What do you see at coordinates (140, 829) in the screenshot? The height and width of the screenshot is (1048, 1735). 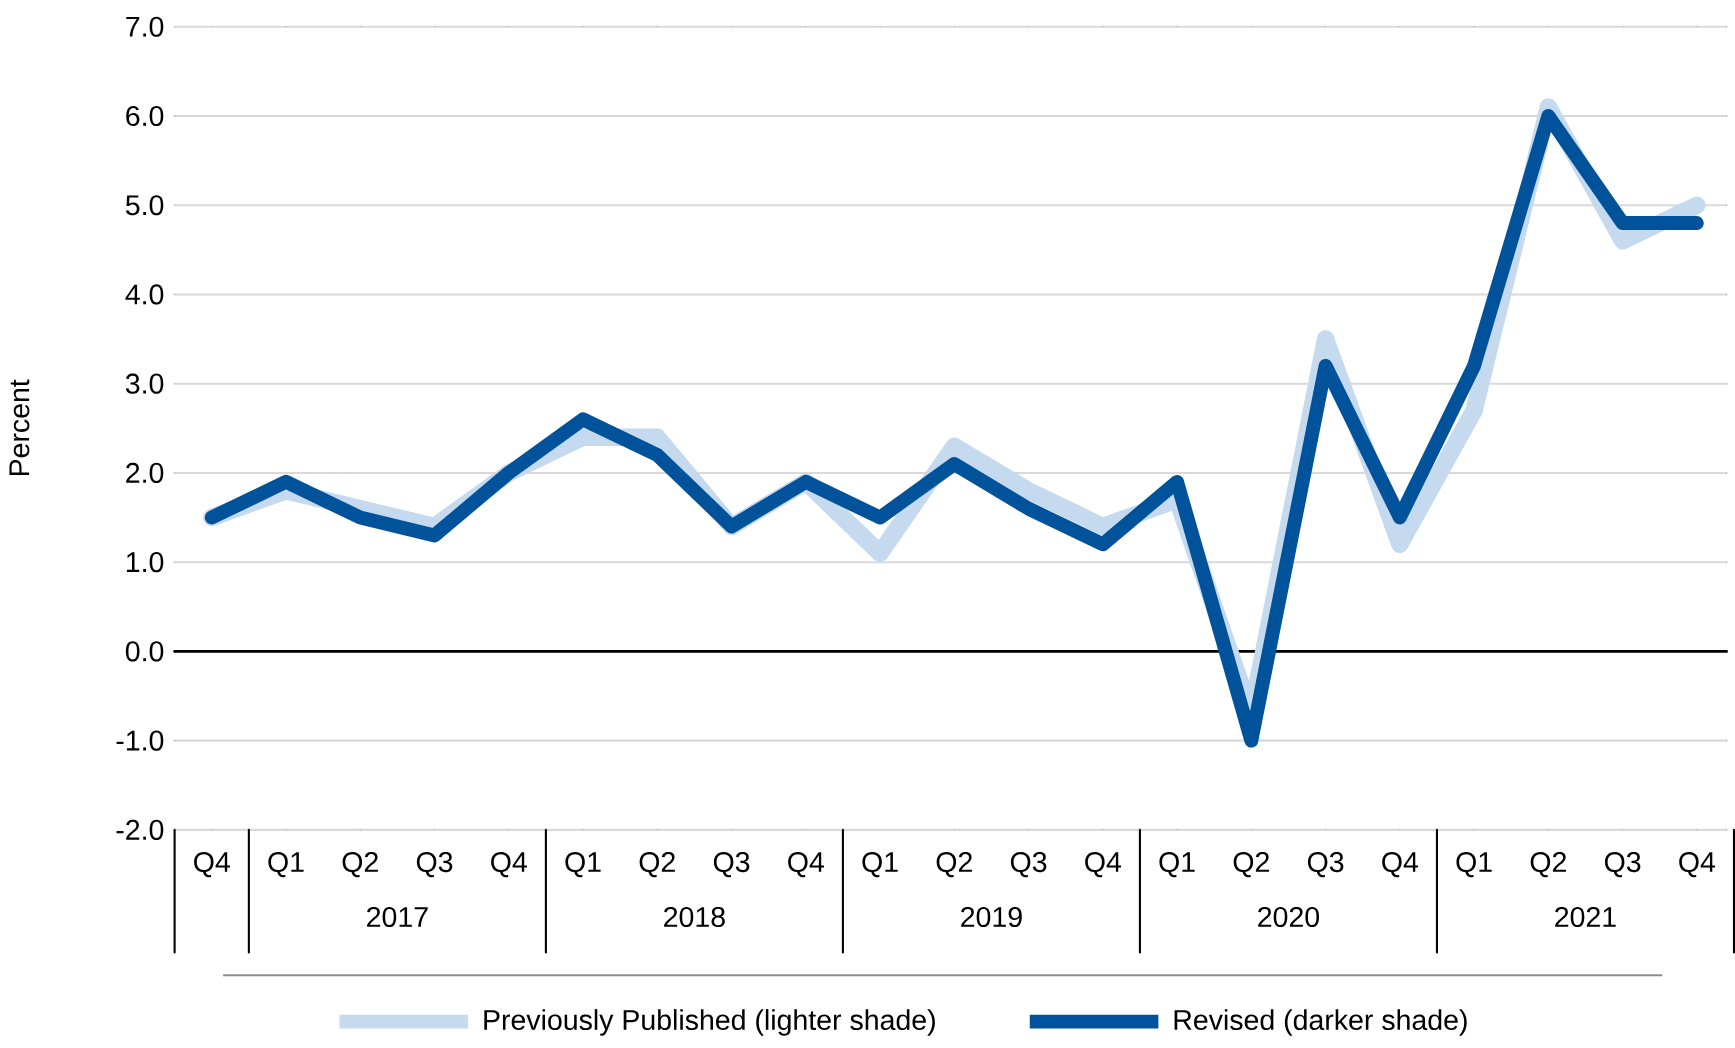 I see `y-tick-label: -2.0` at bounding box center [140, 829].